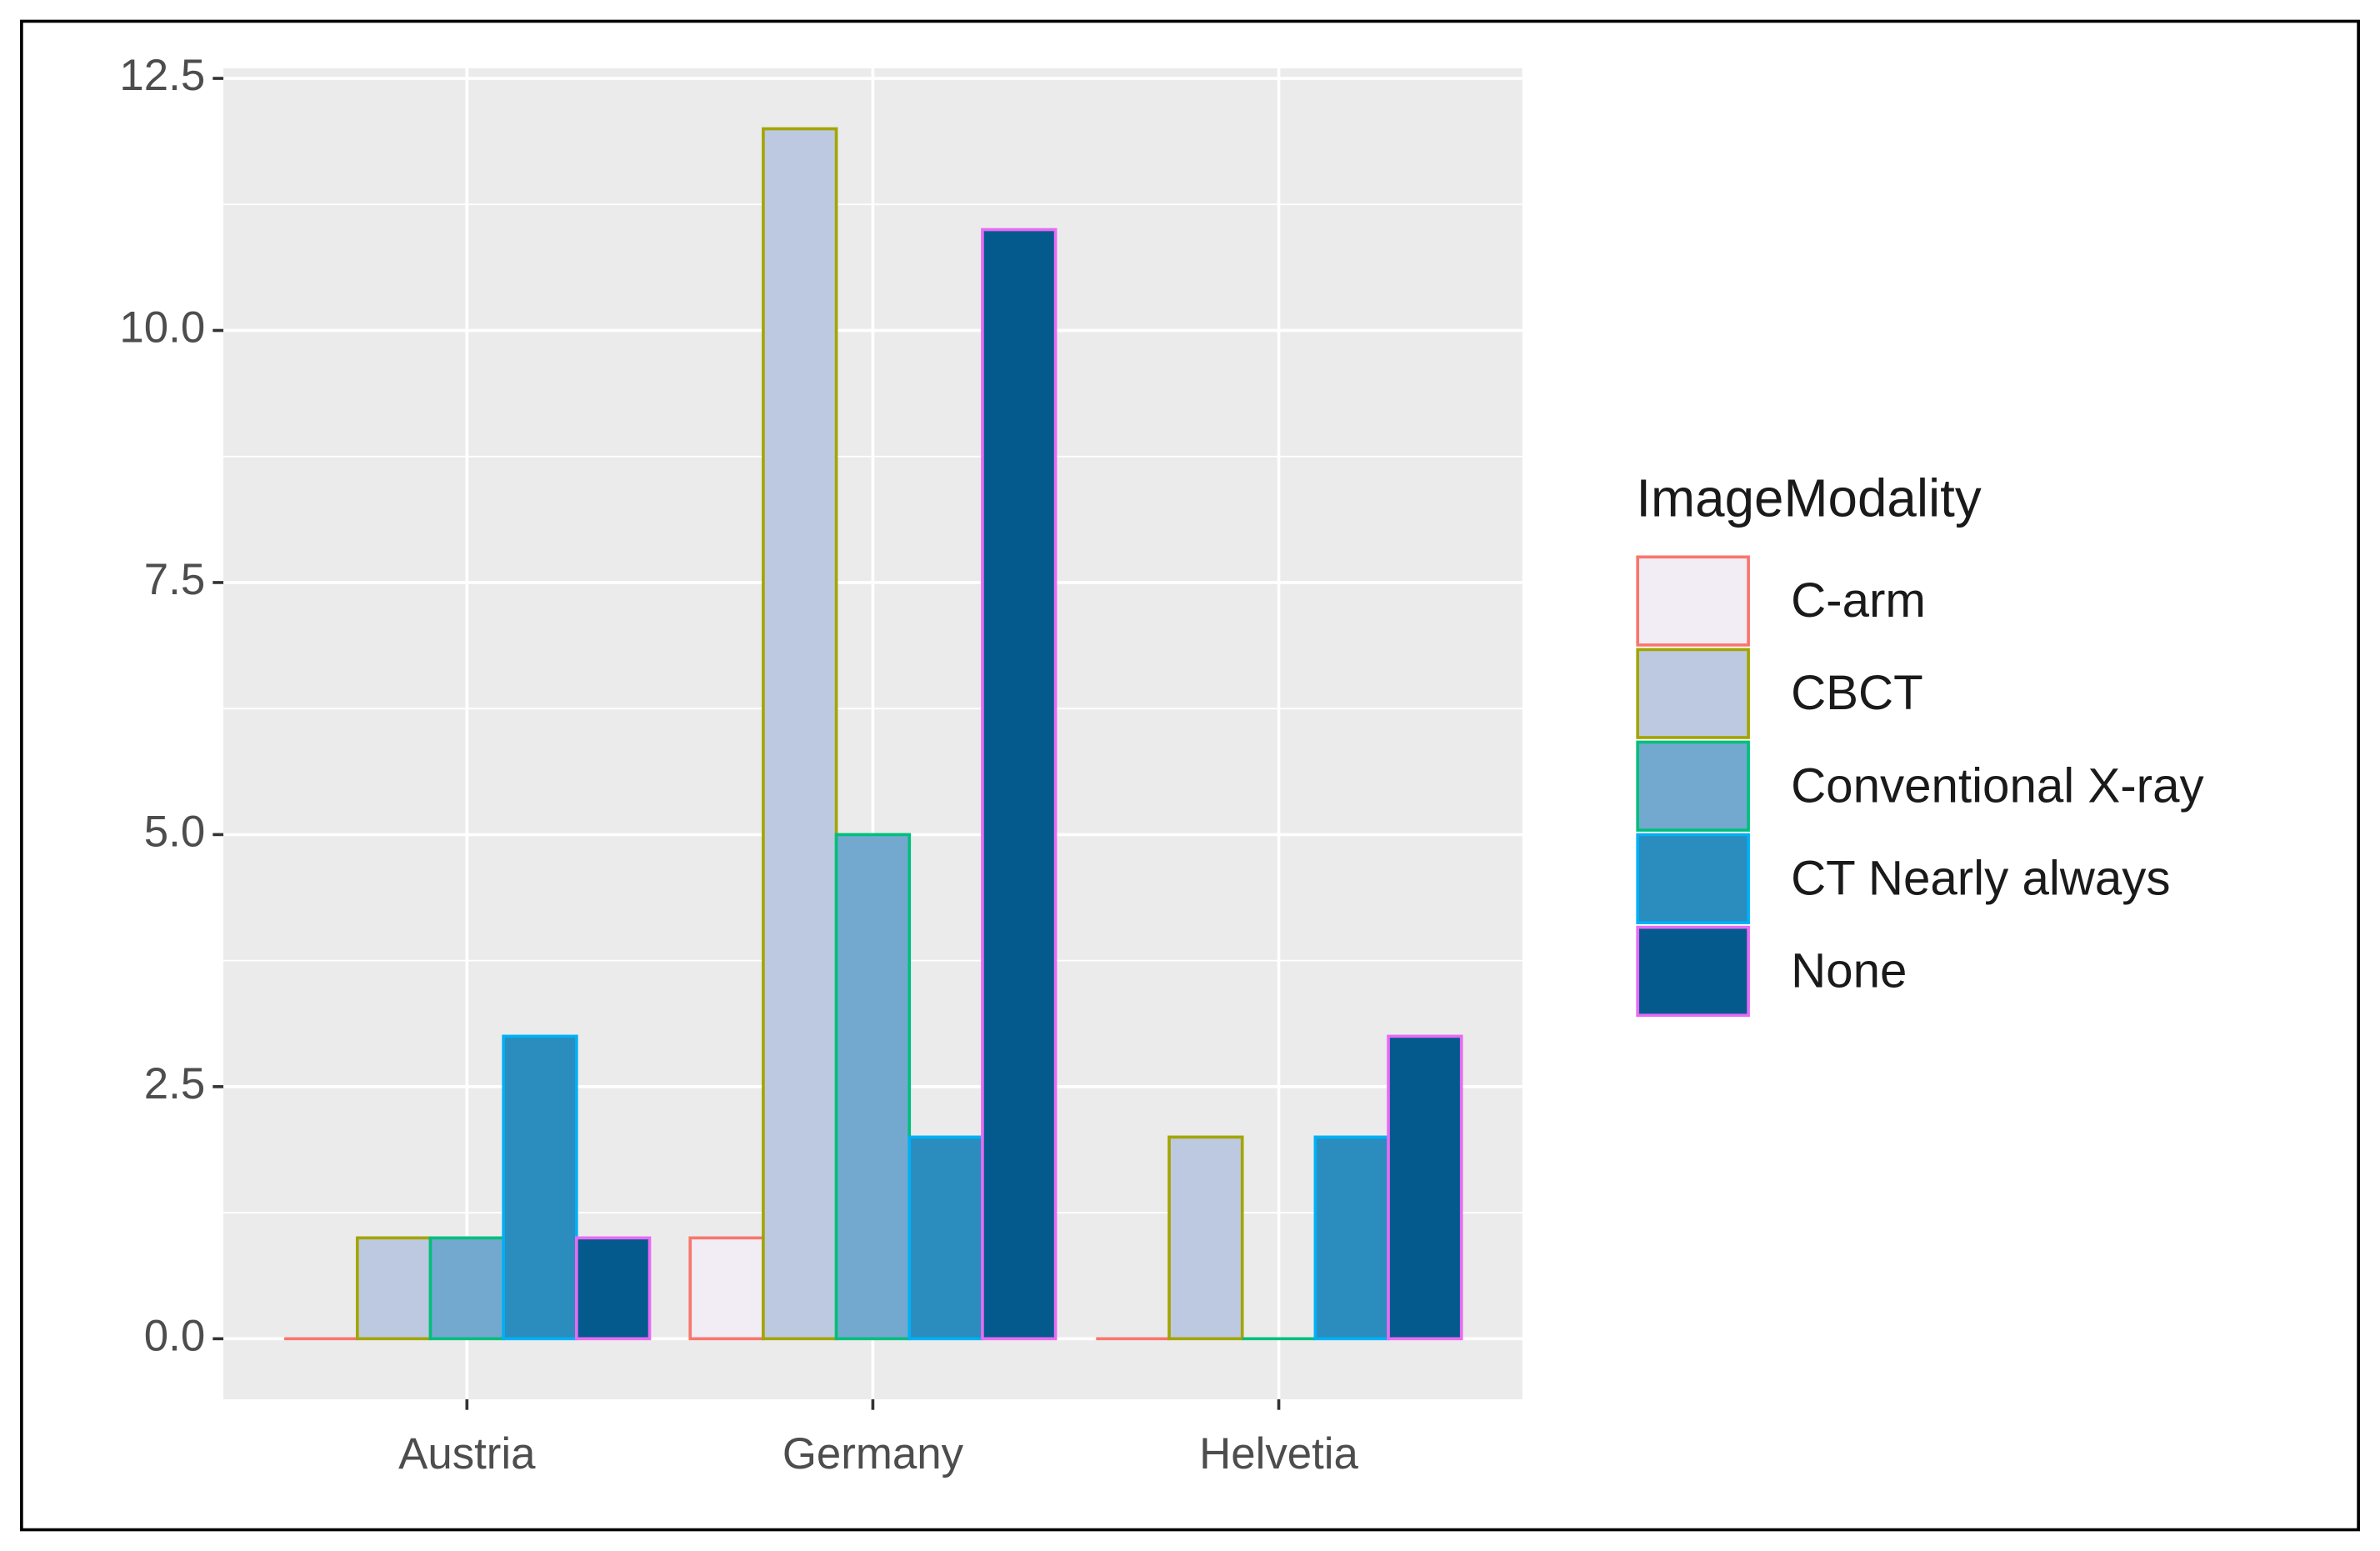  I want to click on y-tick-label: 12.5, so click(162, 75).